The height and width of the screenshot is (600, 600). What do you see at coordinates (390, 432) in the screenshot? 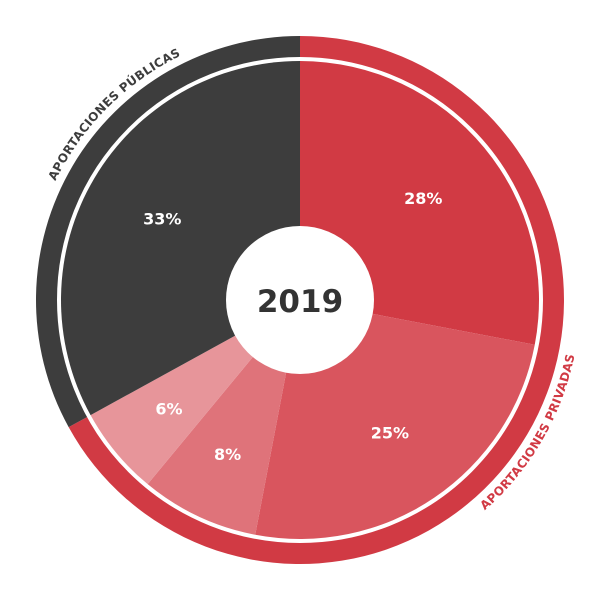
I see `slice-label-1: 25%` at bounding box center [390, 432].